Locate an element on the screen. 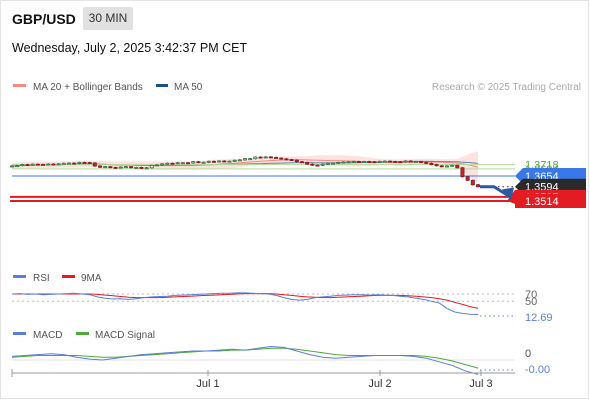  forecast-arrow-head is located at coordinates (508, 194).